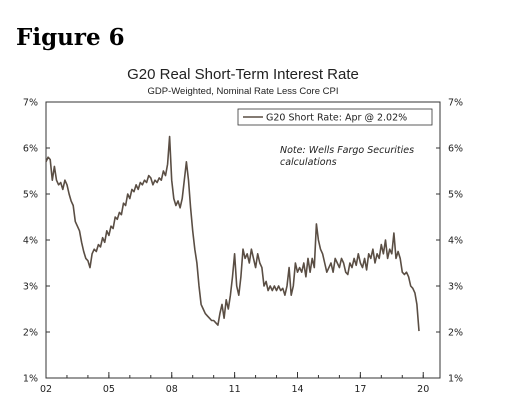  What do you see at coordinates (30, 149) in the screenshot?
I see `y-tick-label-left: 6%` at bounding box center [30, 149].